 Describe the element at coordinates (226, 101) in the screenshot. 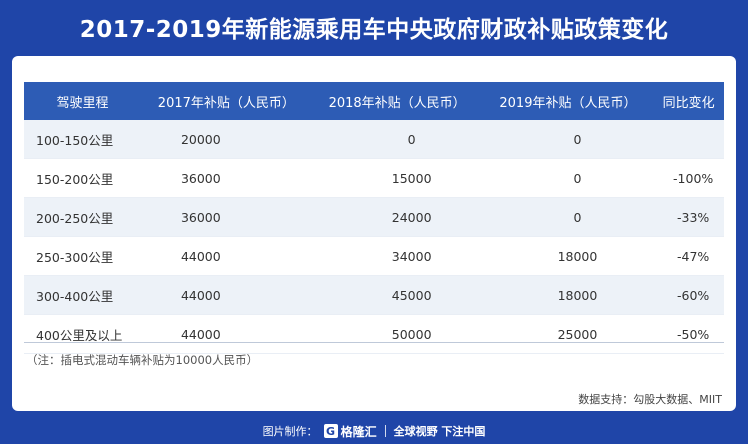

I see `header-2017: 2017年补贴（人民币）` at that location.